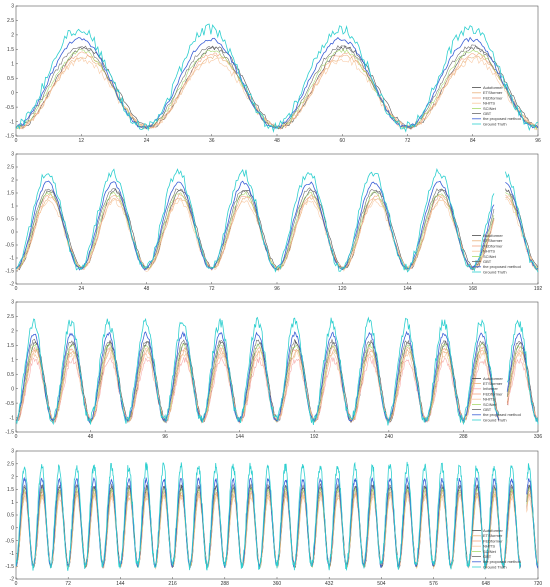  I want to click on series-line-etsformer, so click(277, 233).